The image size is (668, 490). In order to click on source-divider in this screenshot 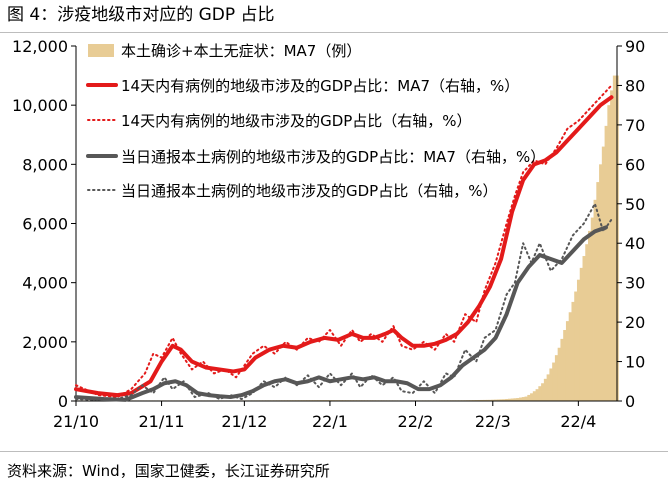, I will do `click(334, 451)`.